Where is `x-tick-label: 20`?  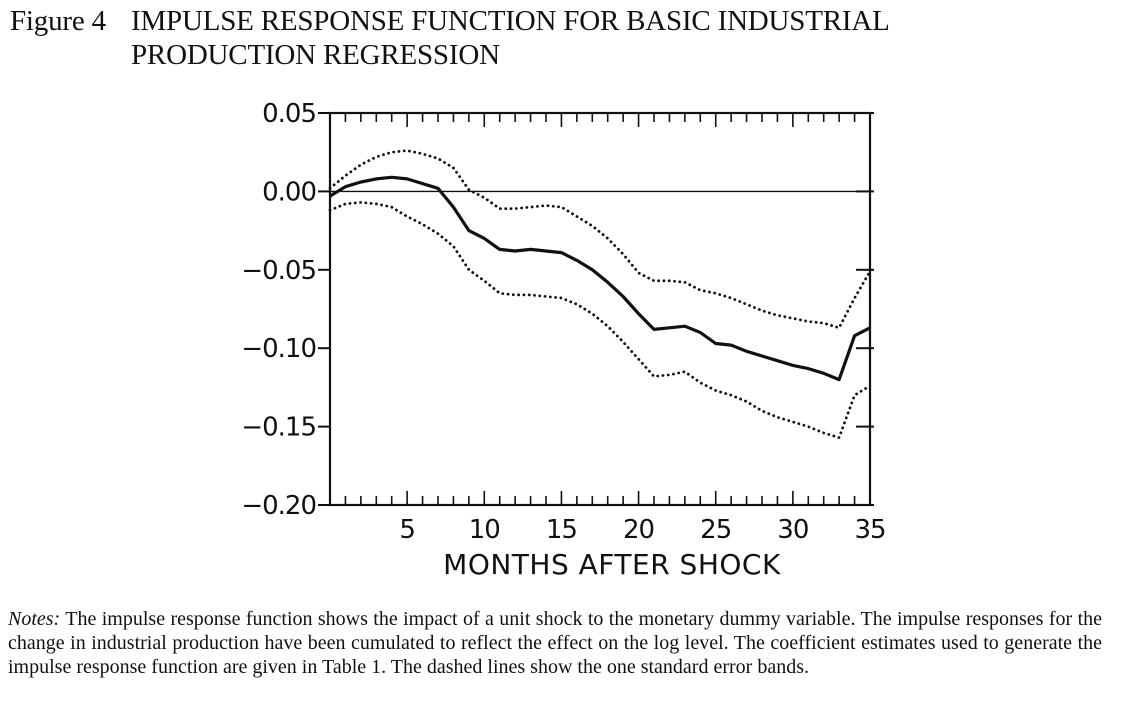 x-tick-label: 20 is located at coordinates (638, 530).